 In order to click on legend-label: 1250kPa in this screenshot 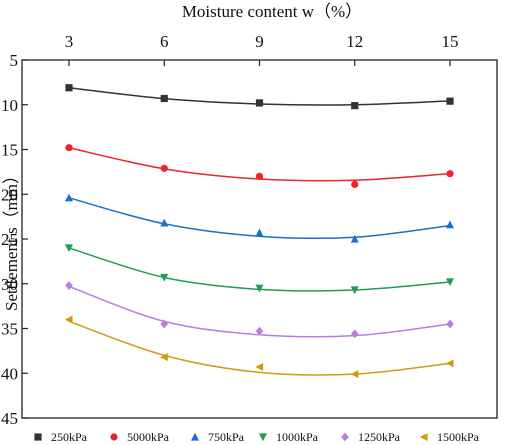, I will do `click(379, 437)`.